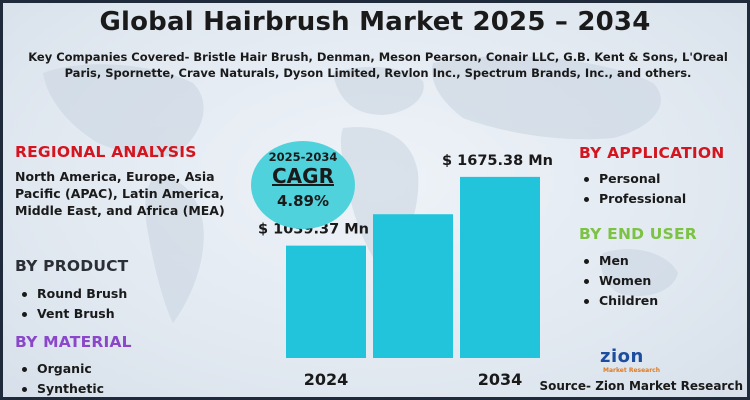 The width and height of the screenshot is (750, 400). Describe the element at coordinates (619, 261) in the screenshot. I see `list-item: Men` at that location.